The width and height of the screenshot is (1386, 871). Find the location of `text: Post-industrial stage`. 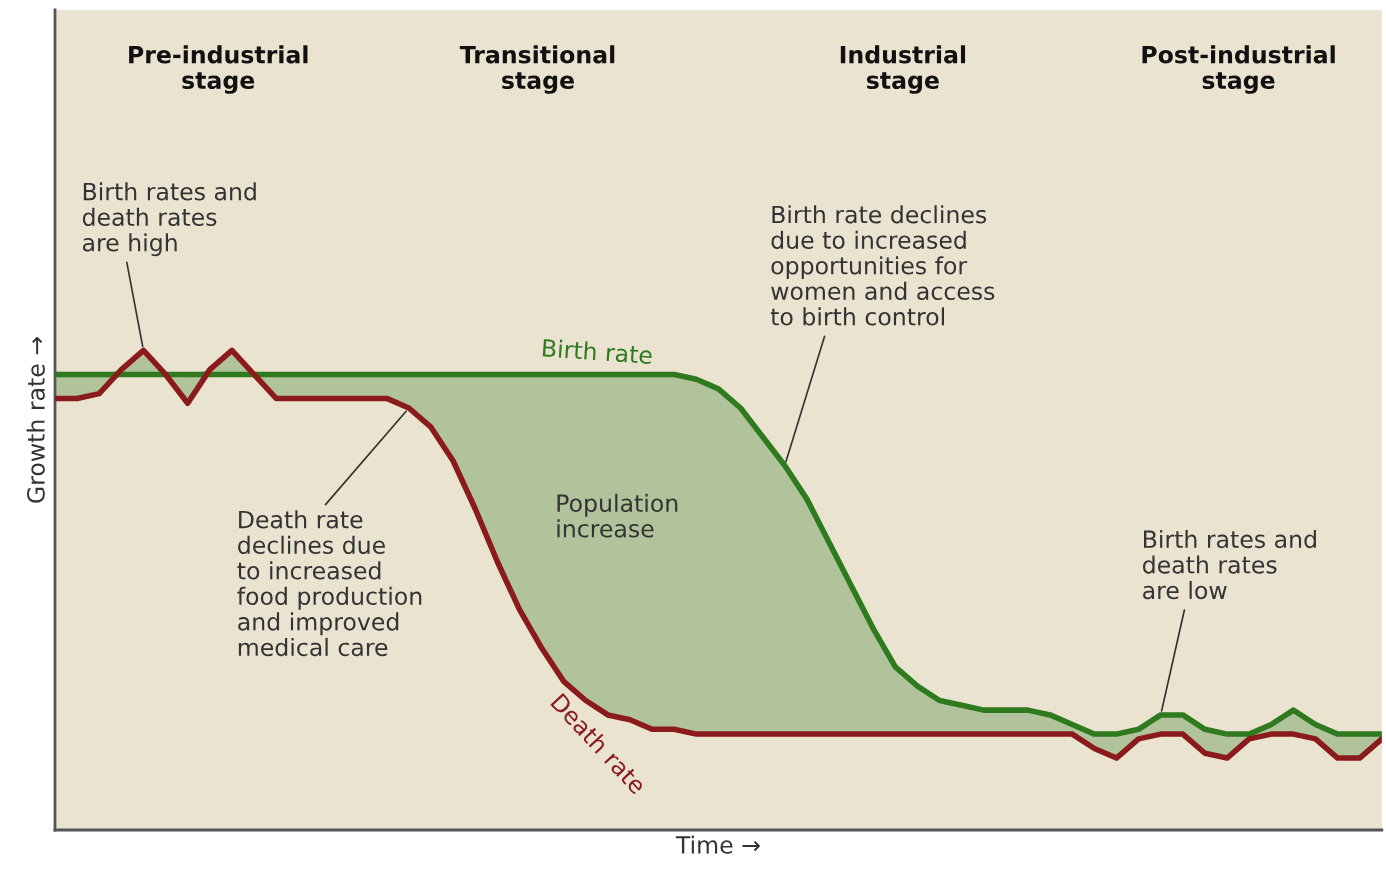

text: Post-industrial stage is located at coordinates (1238, 69).